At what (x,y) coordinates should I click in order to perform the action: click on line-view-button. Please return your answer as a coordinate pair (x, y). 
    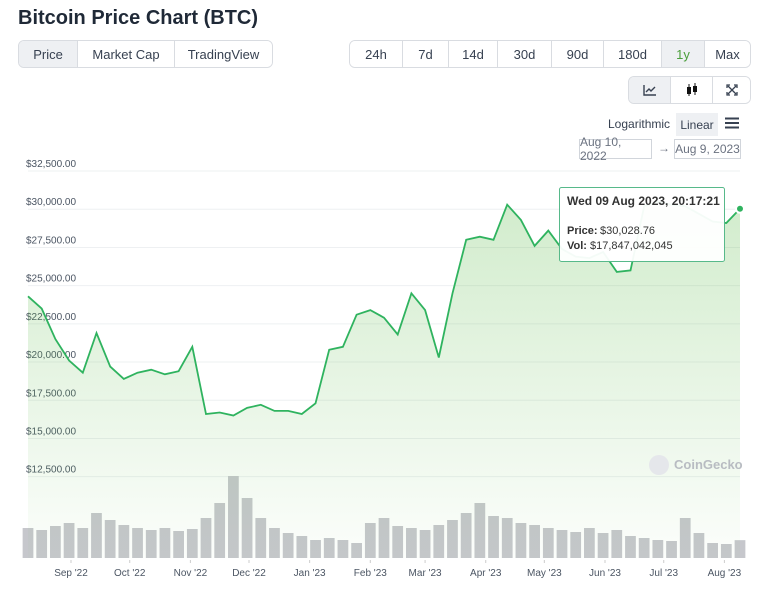
    Looking at the image, I should click on (650, 90).